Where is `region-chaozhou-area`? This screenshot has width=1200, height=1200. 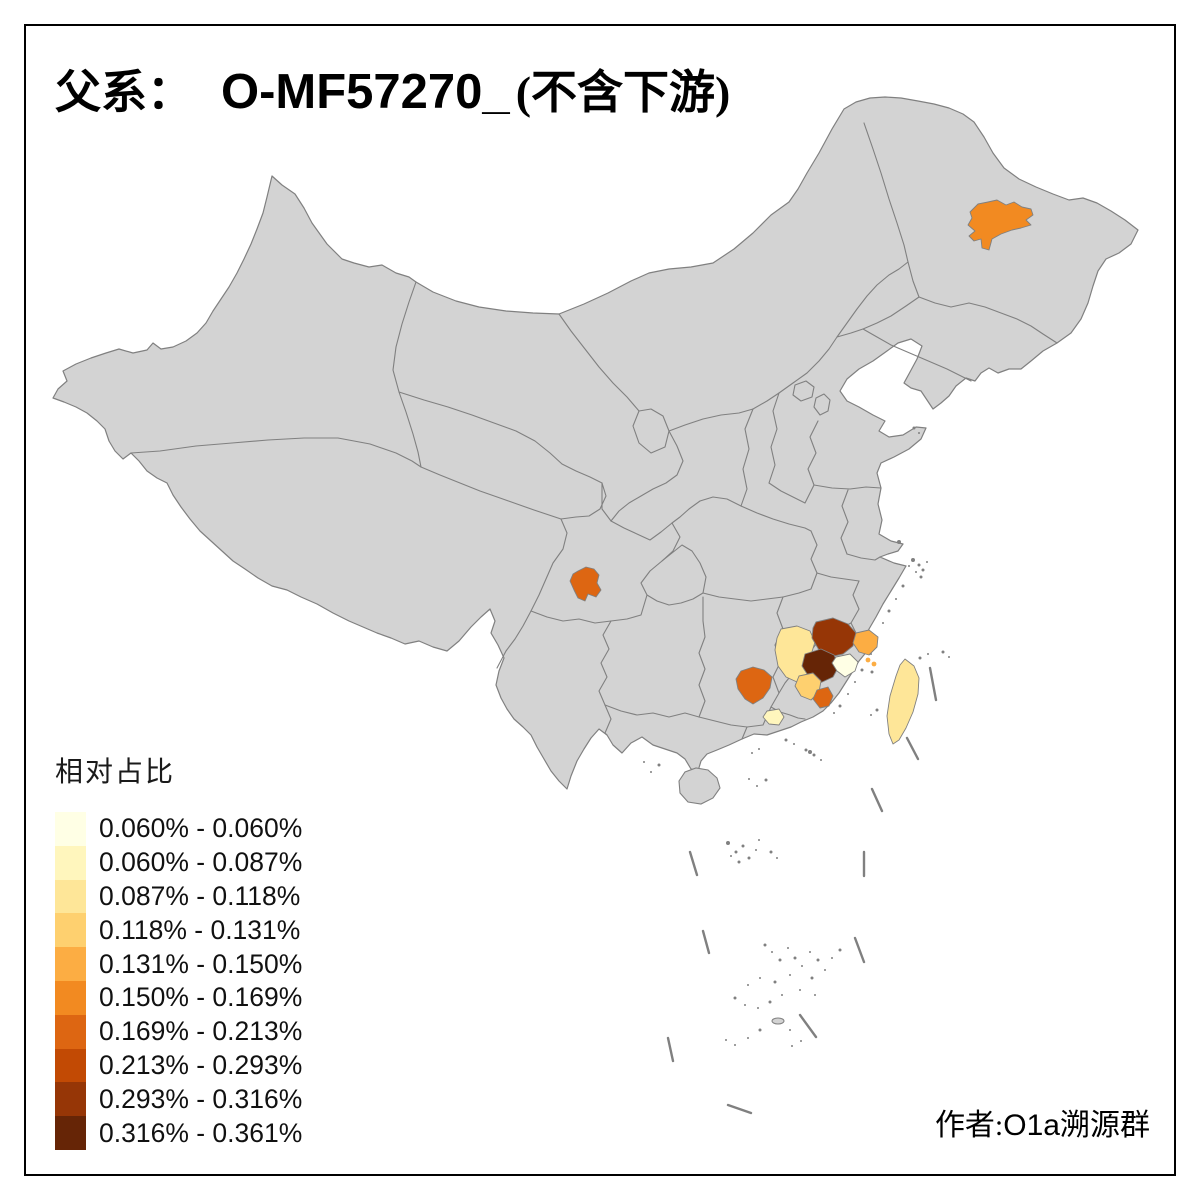
region-chaozhou-area is located at coordinates (773, 717).